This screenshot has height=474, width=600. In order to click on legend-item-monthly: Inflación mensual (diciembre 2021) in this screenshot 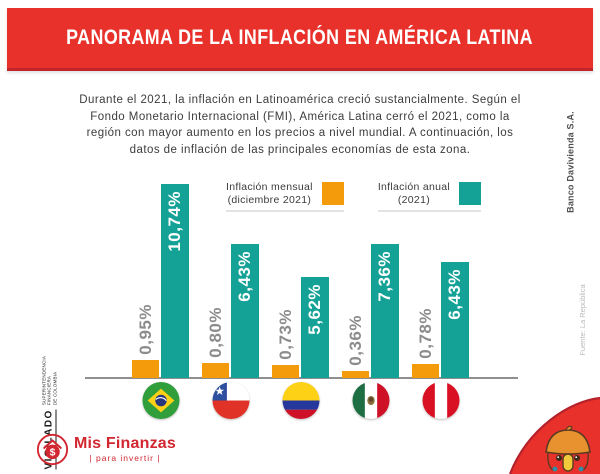, I will do `click(285, 196)`.